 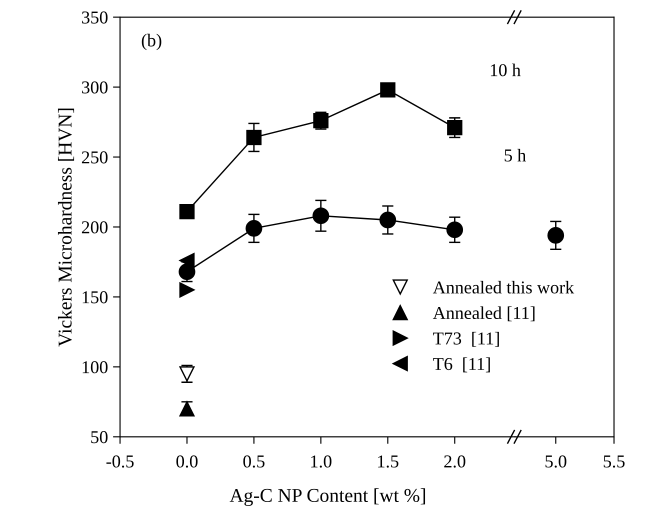 What do you see at coordinates (556, 461) in the screenshot?
I see `x-tick-label: 5.0` at bounding box center [556, 461].